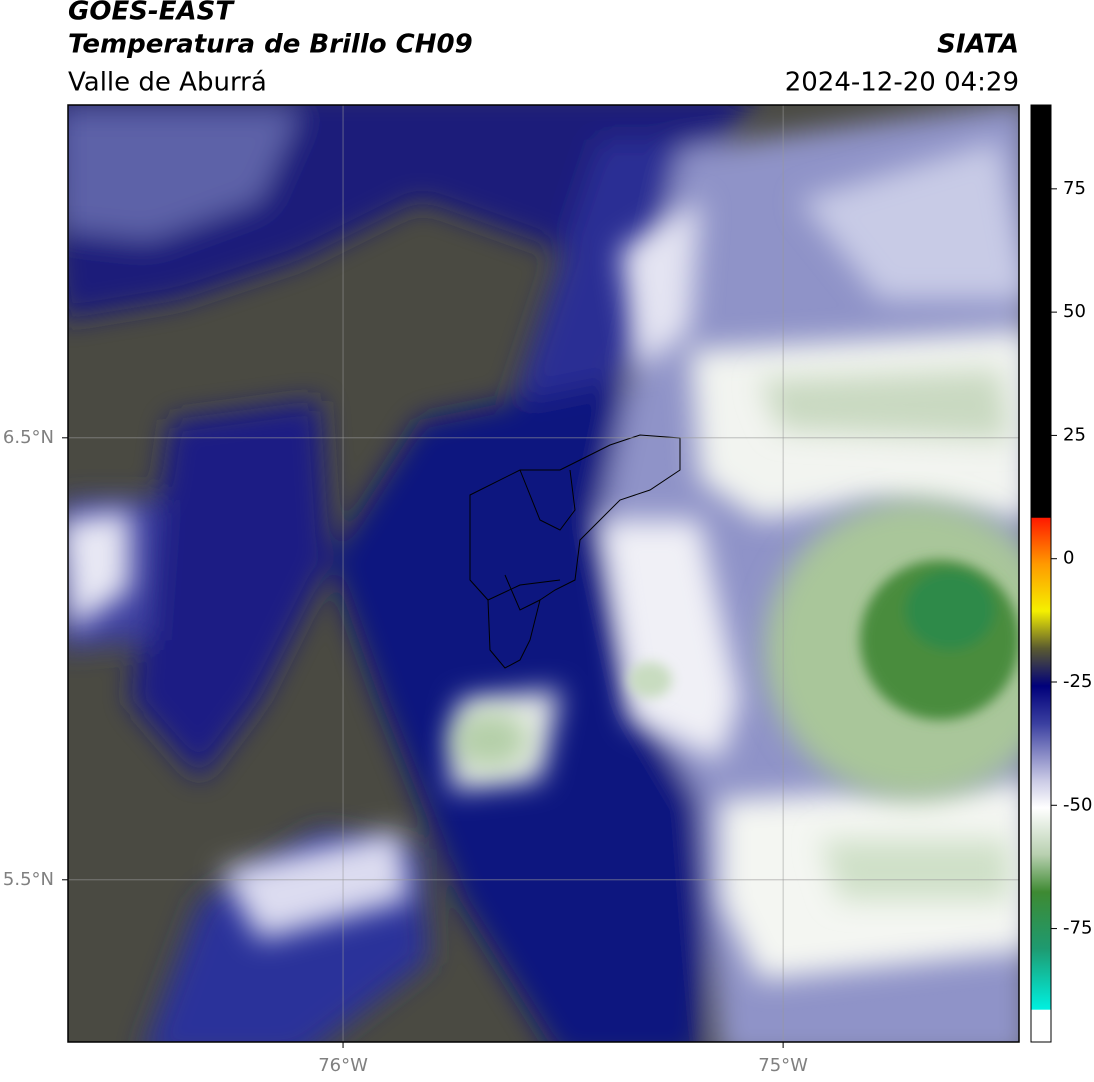  I want to click on colorbar, so click(1041, 573).